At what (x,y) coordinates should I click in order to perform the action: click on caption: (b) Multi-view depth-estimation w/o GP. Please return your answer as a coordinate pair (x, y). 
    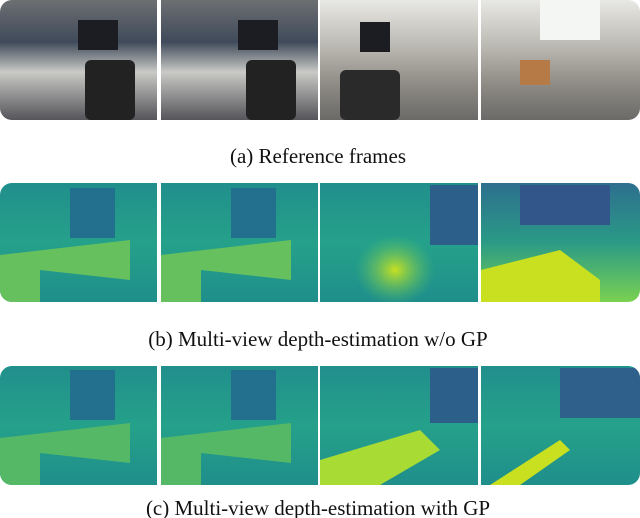
    Looking at the image, I should click on (317, 339).